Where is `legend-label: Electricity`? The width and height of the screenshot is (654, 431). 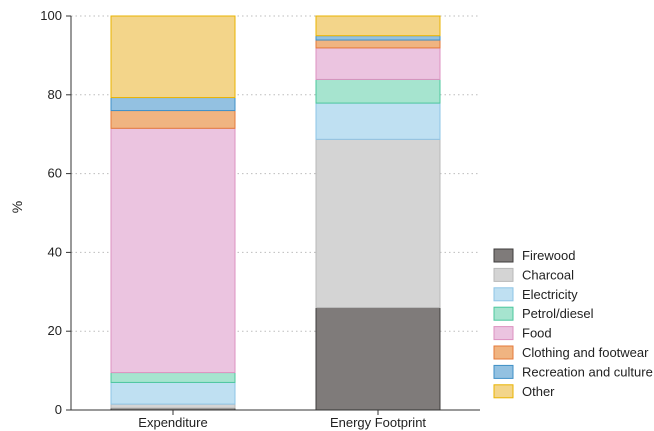 legend-label: Electricity is located at coordinates (550, 294).